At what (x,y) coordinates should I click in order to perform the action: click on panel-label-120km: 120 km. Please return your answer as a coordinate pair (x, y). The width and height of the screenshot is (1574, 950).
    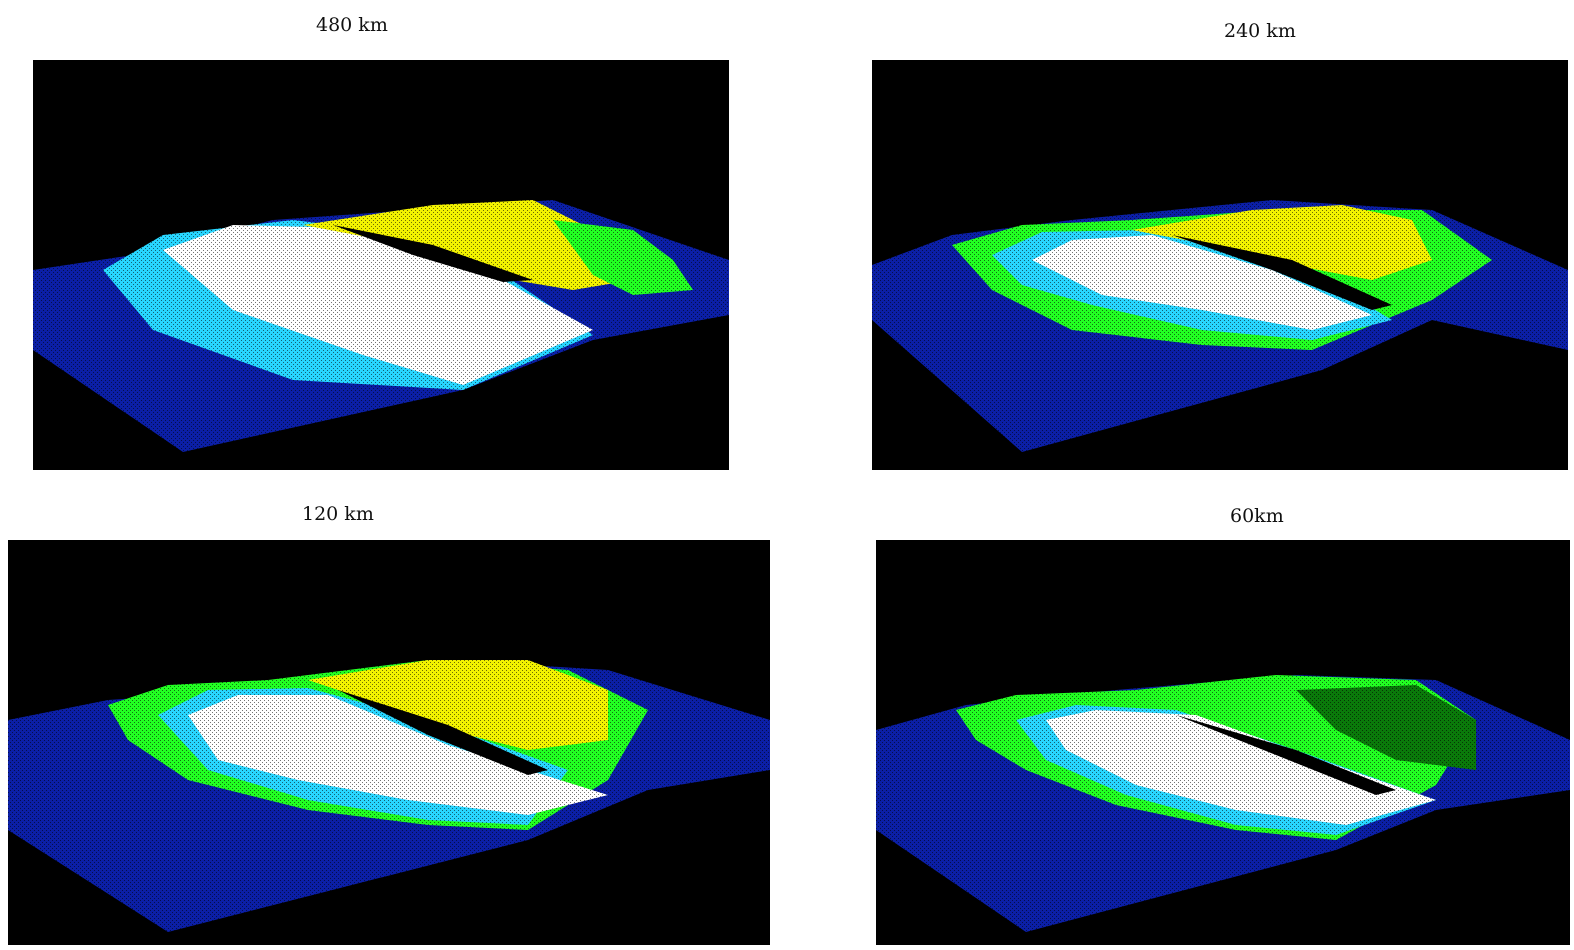
    Looking at the image, I should click on (338, 514).